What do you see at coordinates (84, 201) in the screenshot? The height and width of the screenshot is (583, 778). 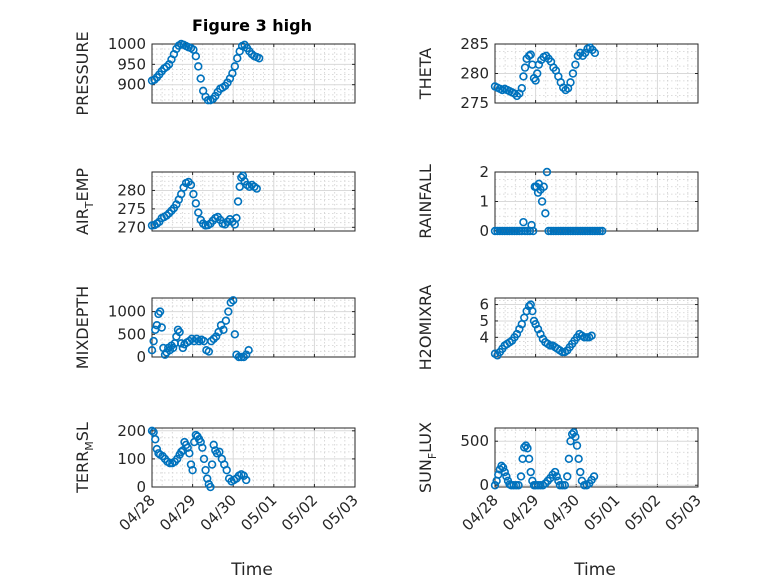 I see `y-axis-label: AIRTEMP` at bounding box center [84, 201].